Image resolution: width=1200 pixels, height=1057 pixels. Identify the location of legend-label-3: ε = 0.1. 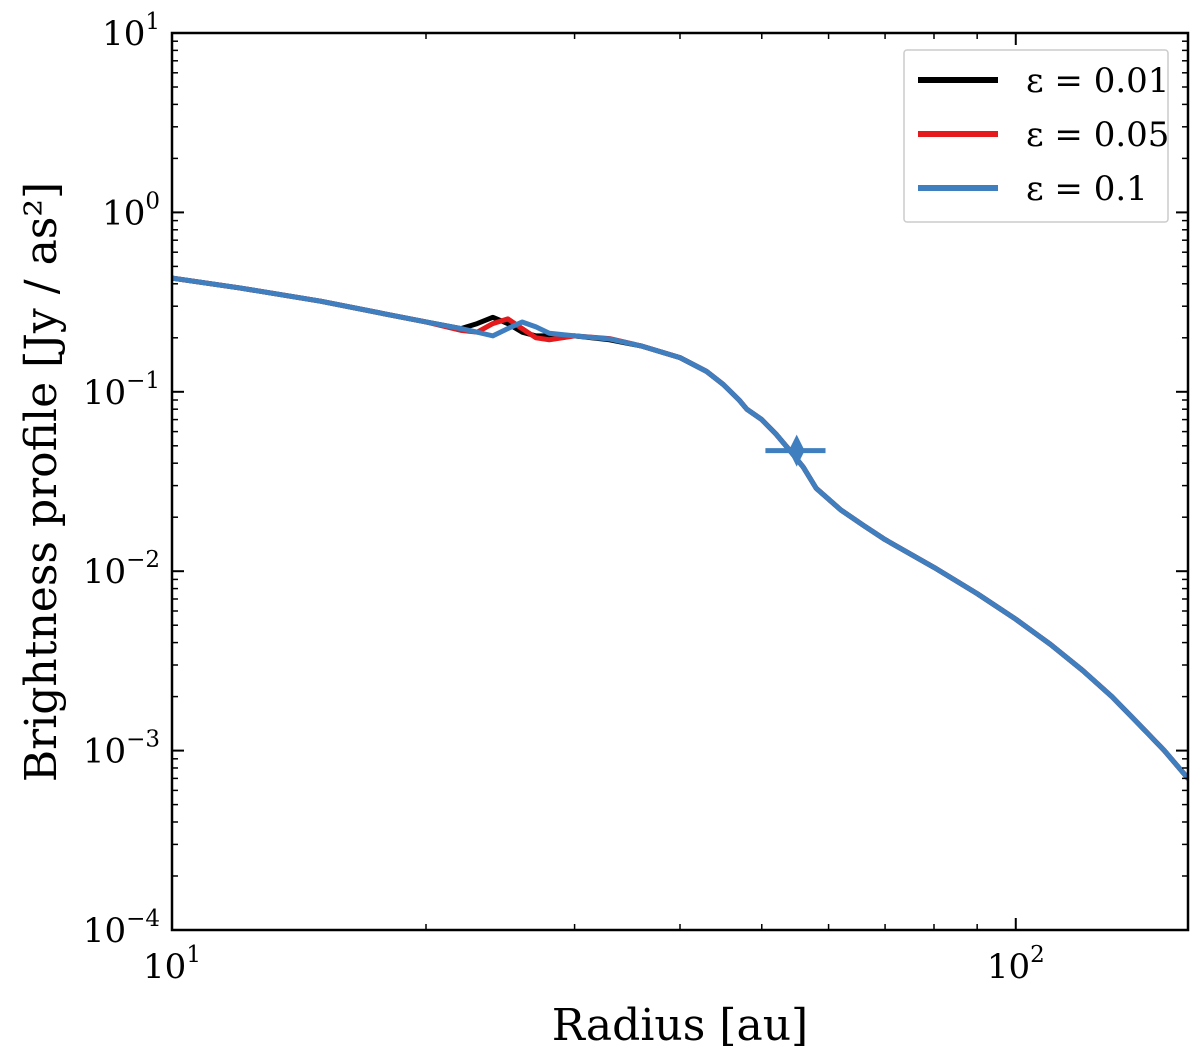
(1087, 189).